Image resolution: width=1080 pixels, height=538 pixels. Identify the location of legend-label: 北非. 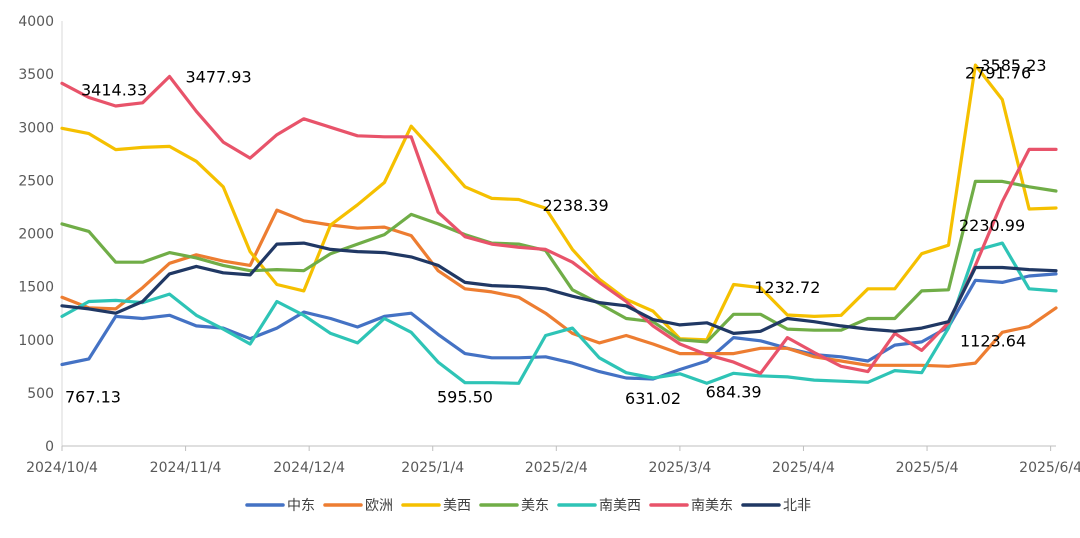
(797, 506).